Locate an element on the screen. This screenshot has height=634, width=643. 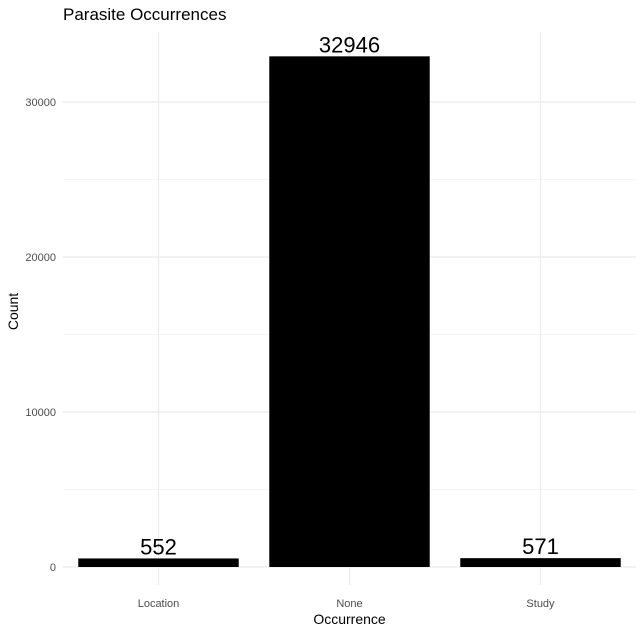
bar-study is located at coordinates (540, 562).